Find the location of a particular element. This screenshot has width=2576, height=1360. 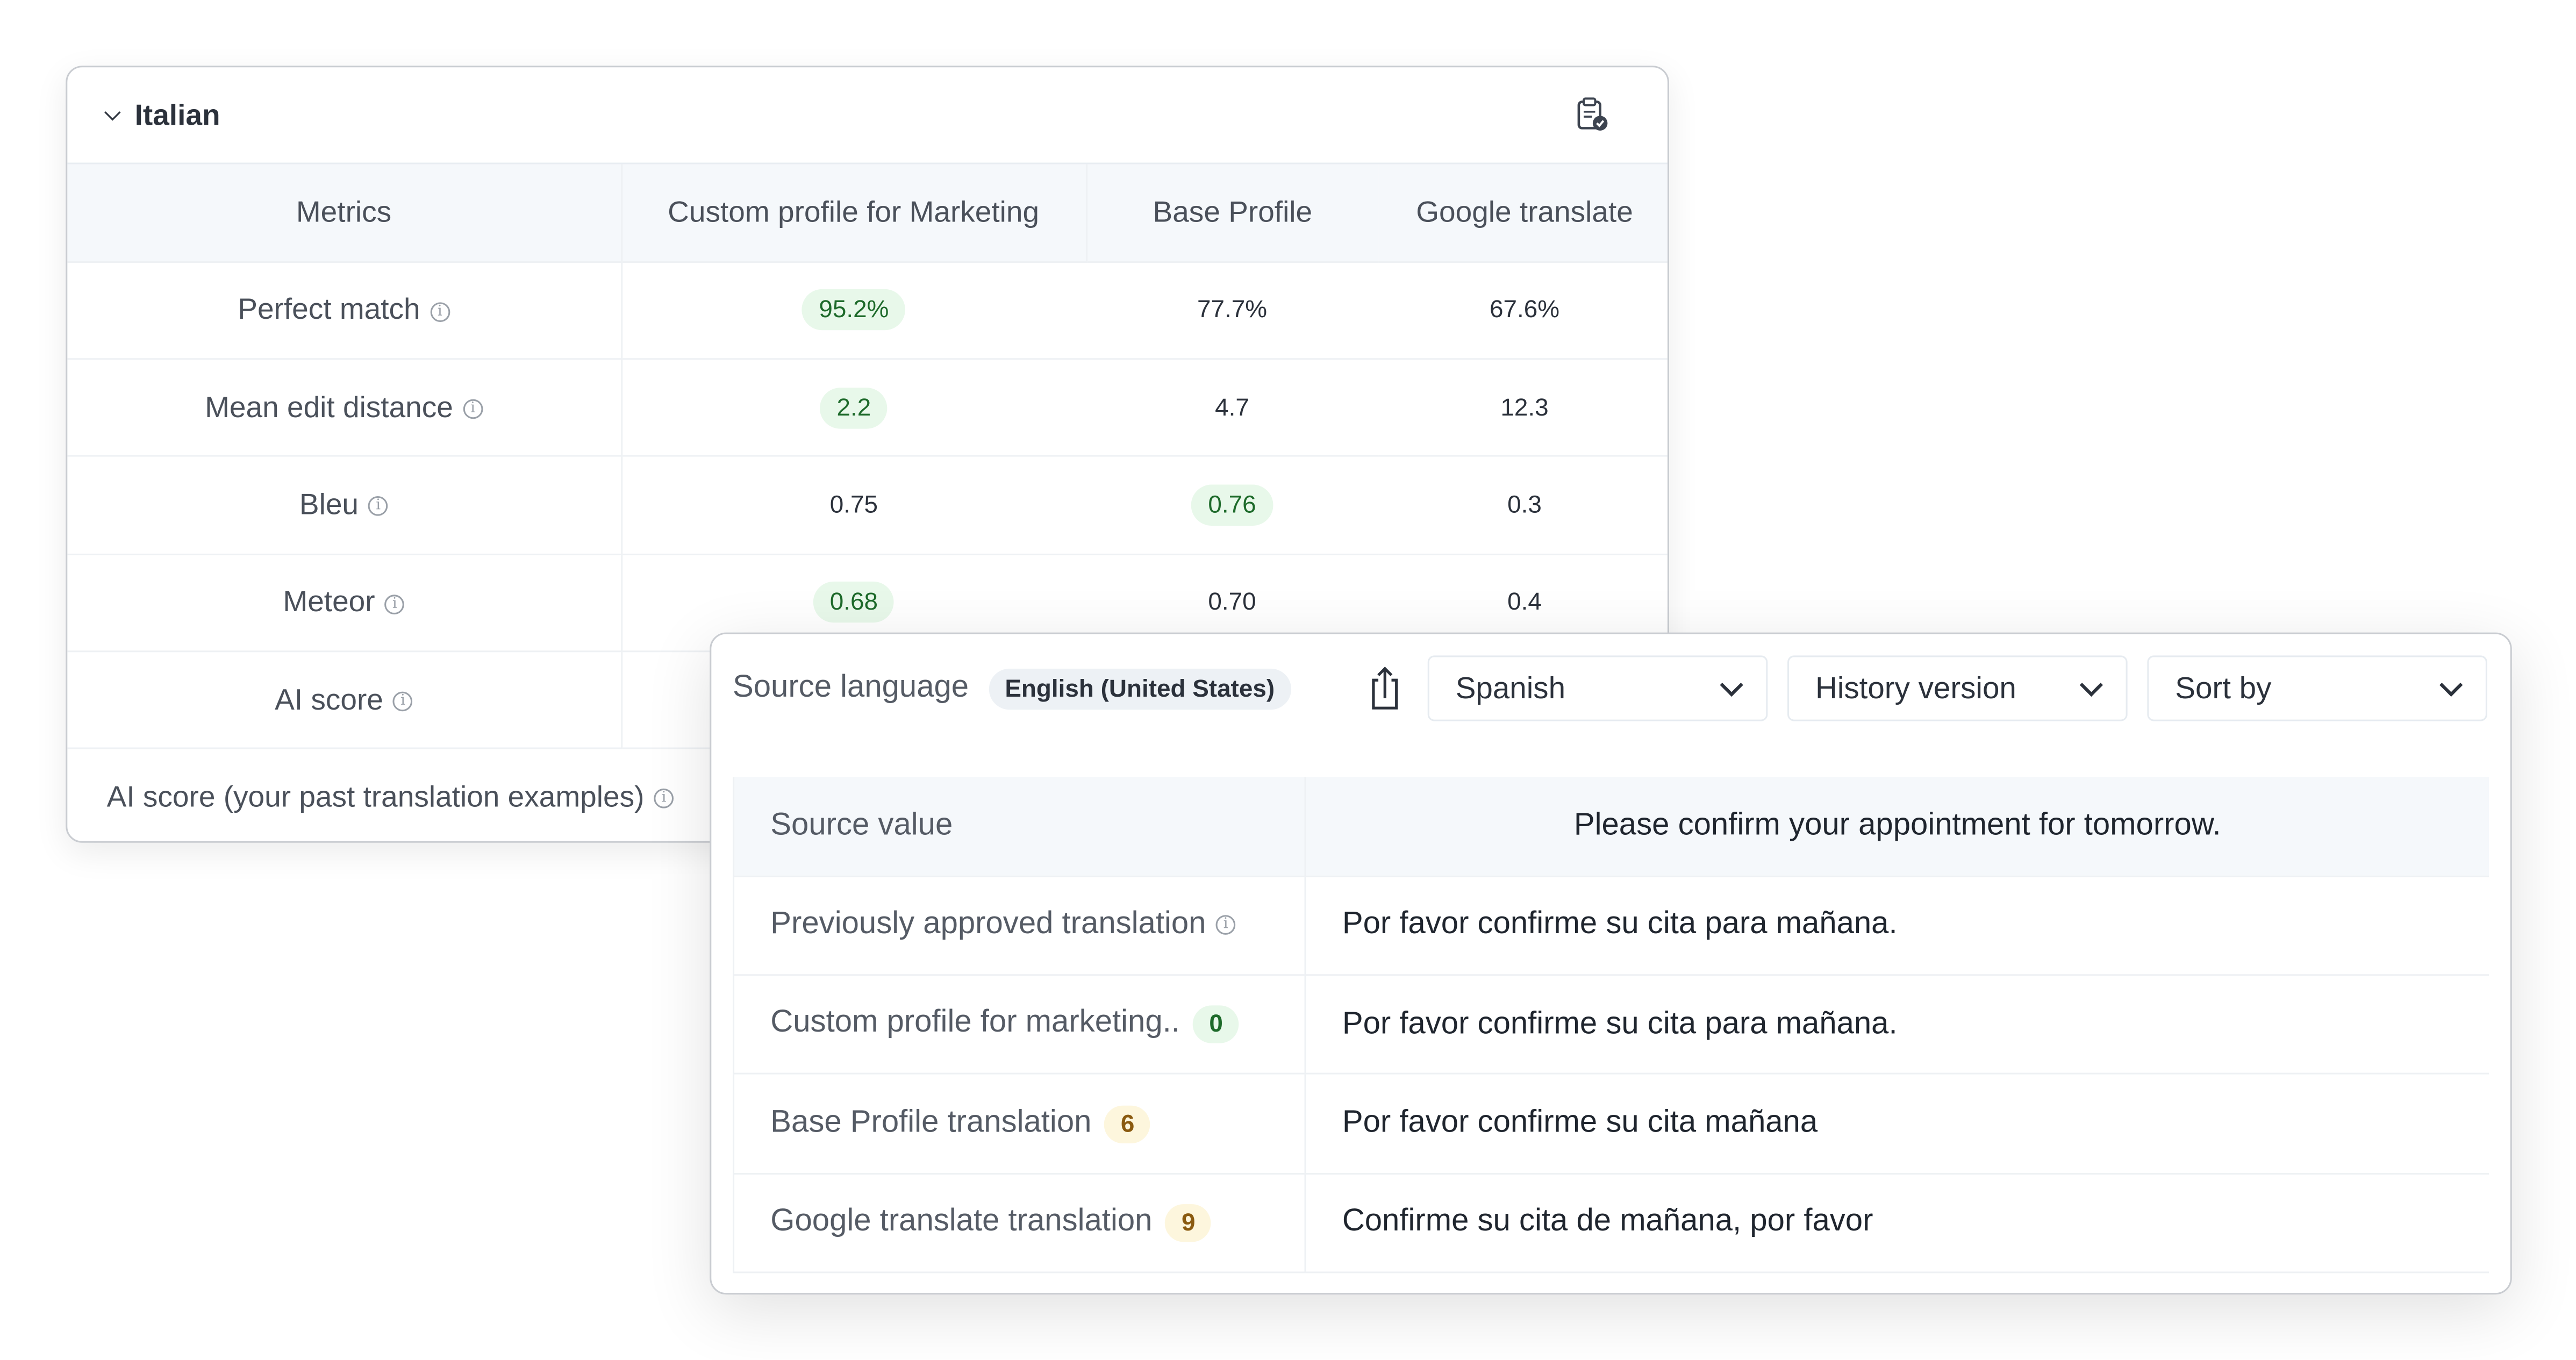

metric-value: 2.2 is located at coordinates (854, 407).